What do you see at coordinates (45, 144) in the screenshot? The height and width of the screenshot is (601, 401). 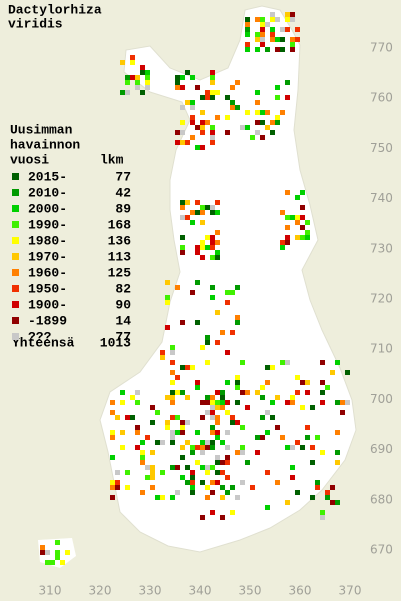 I see `legend-header: havainnon` at bounding box center [45, 144].